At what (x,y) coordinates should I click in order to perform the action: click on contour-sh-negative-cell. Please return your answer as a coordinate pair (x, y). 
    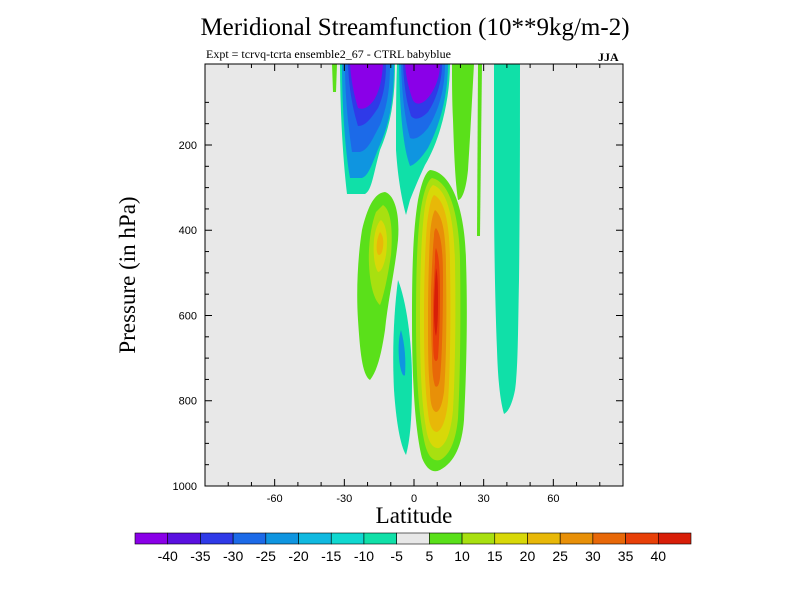
    Looking at the image, I should click on (367, 129).